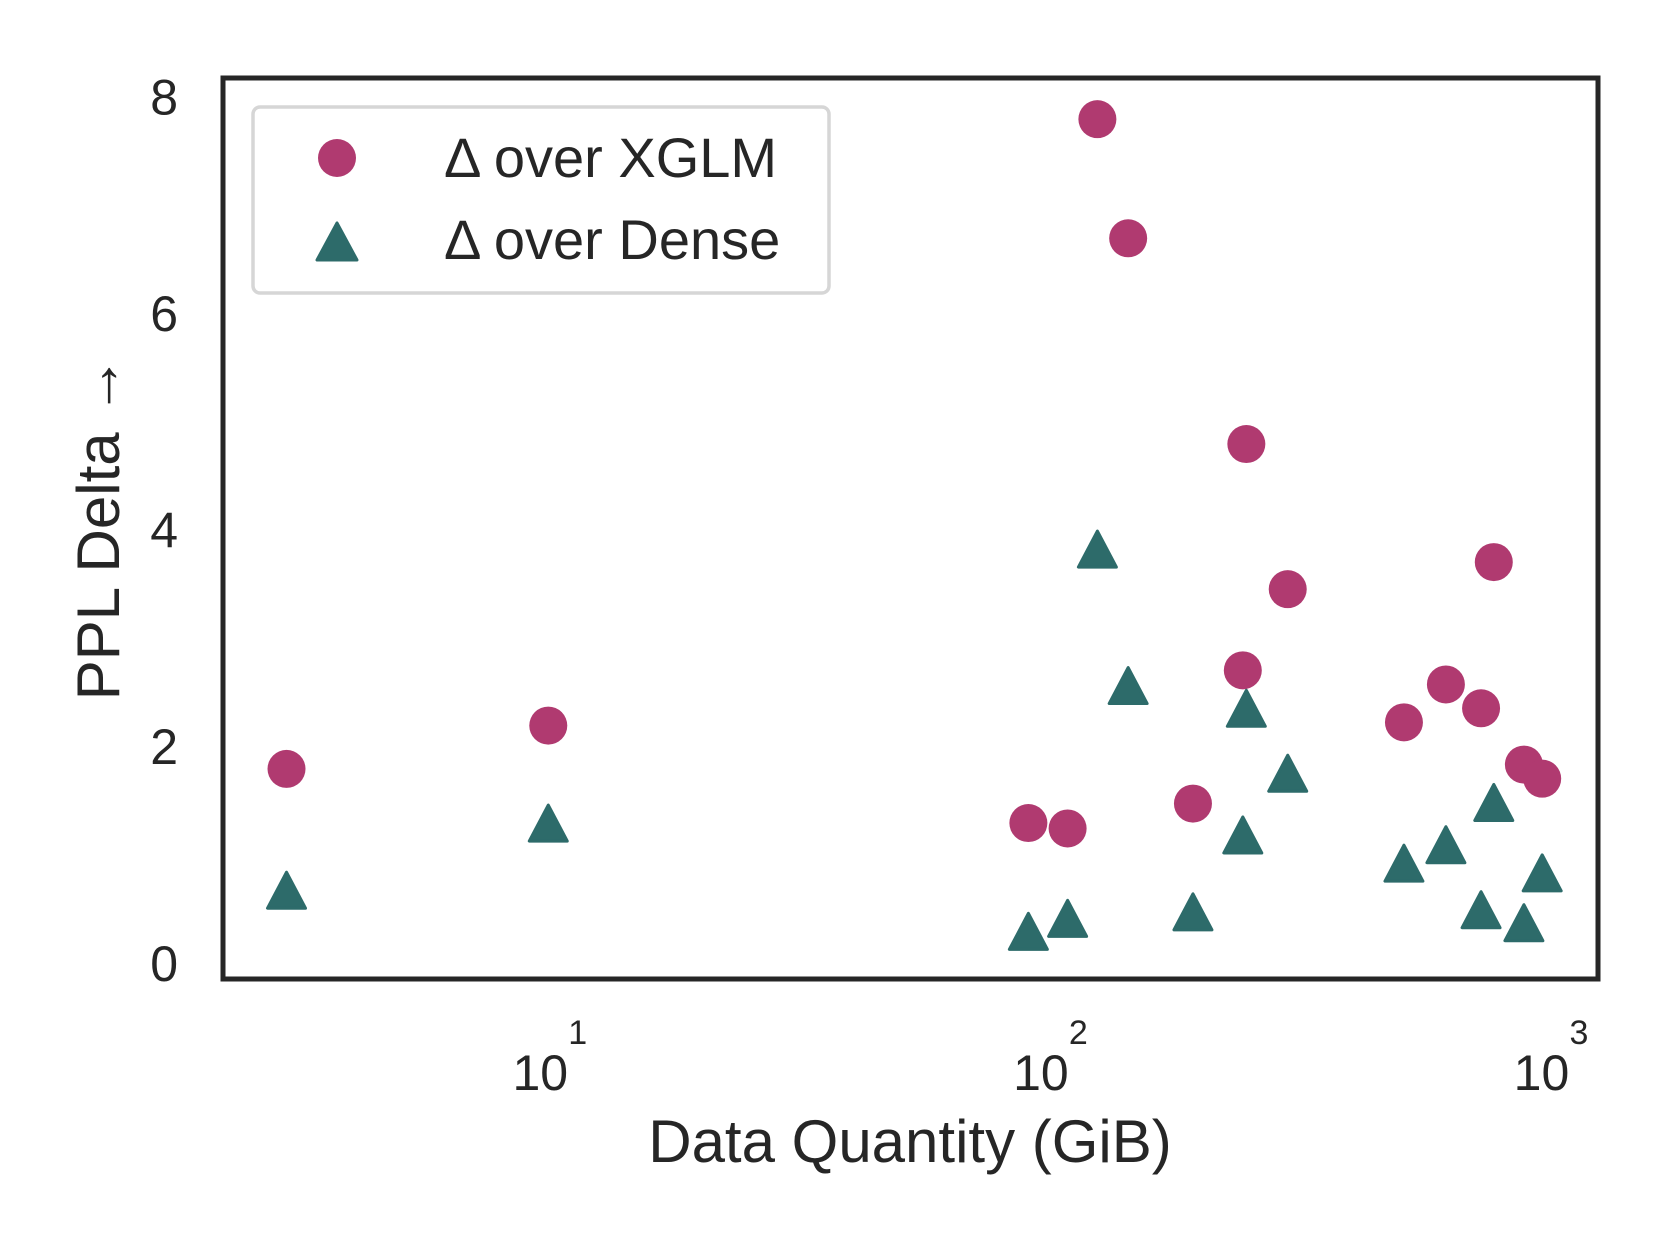 This screenshot has height=1245, width=1660. I want to click on x-tick-exponent: 3, so click(1578, 1033).